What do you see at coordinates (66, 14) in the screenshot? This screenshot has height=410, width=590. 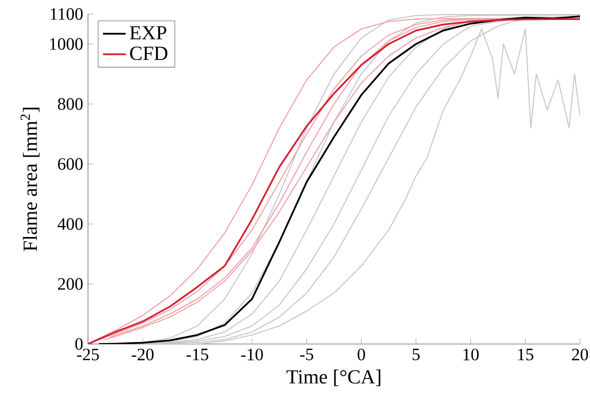 I see `y-tick-label: 1100` at bounding box center [66, 14].